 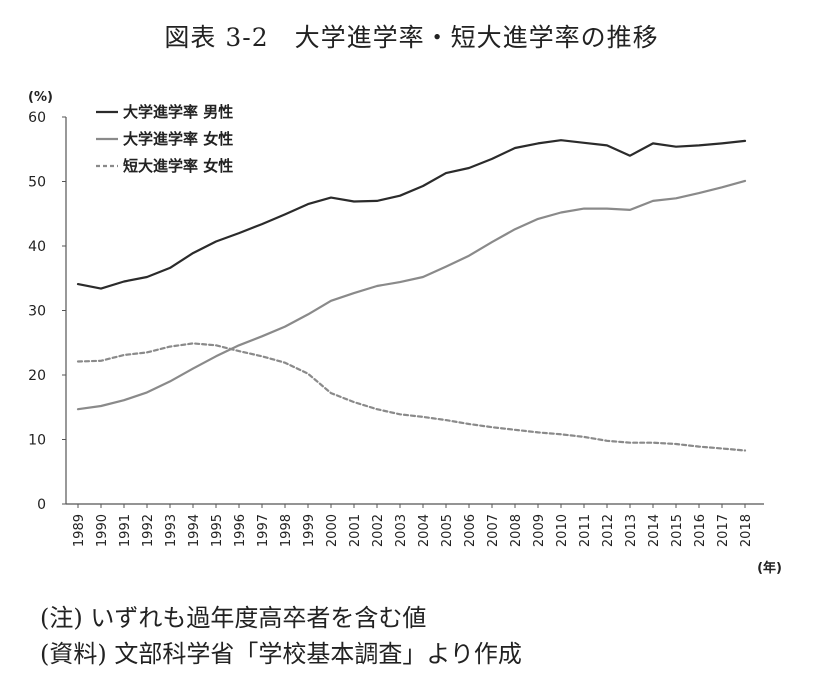 I want to click on x-tick-label: 2005, so click(x=447, y=530).